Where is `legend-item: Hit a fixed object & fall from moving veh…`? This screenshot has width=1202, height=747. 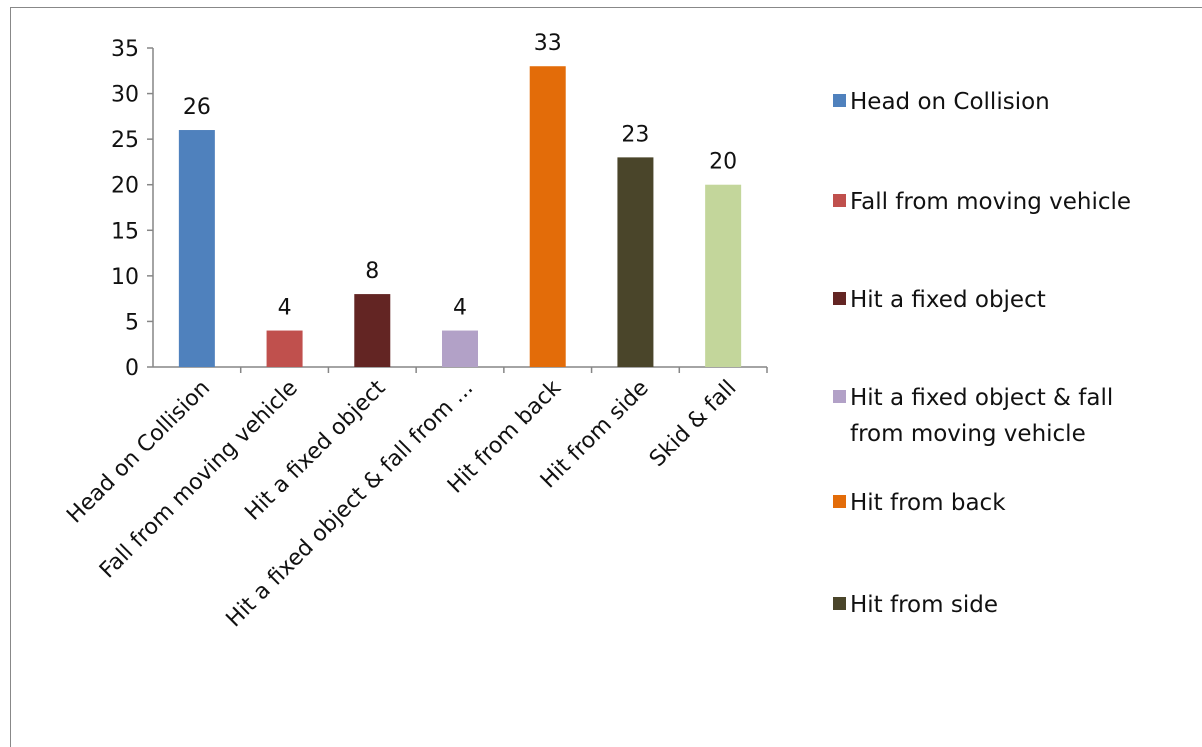 legend-item: Hit a fixed object & fall from moving veh… is located at coordinates (973, 416).